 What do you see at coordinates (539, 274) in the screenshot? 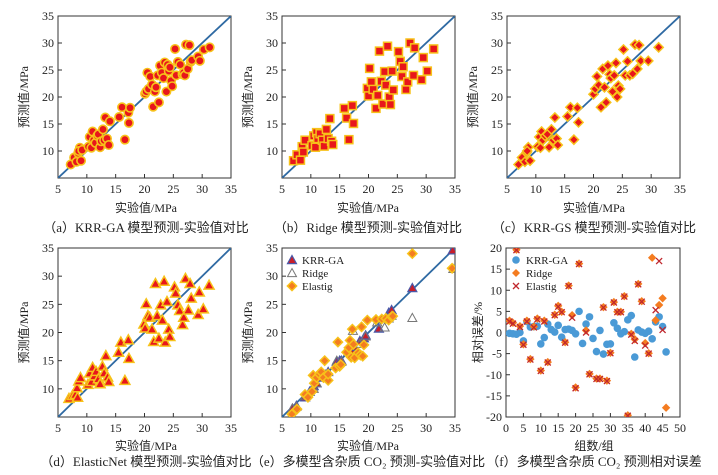
I see `legend-label: Ridge` at bounding box center [539, 274].